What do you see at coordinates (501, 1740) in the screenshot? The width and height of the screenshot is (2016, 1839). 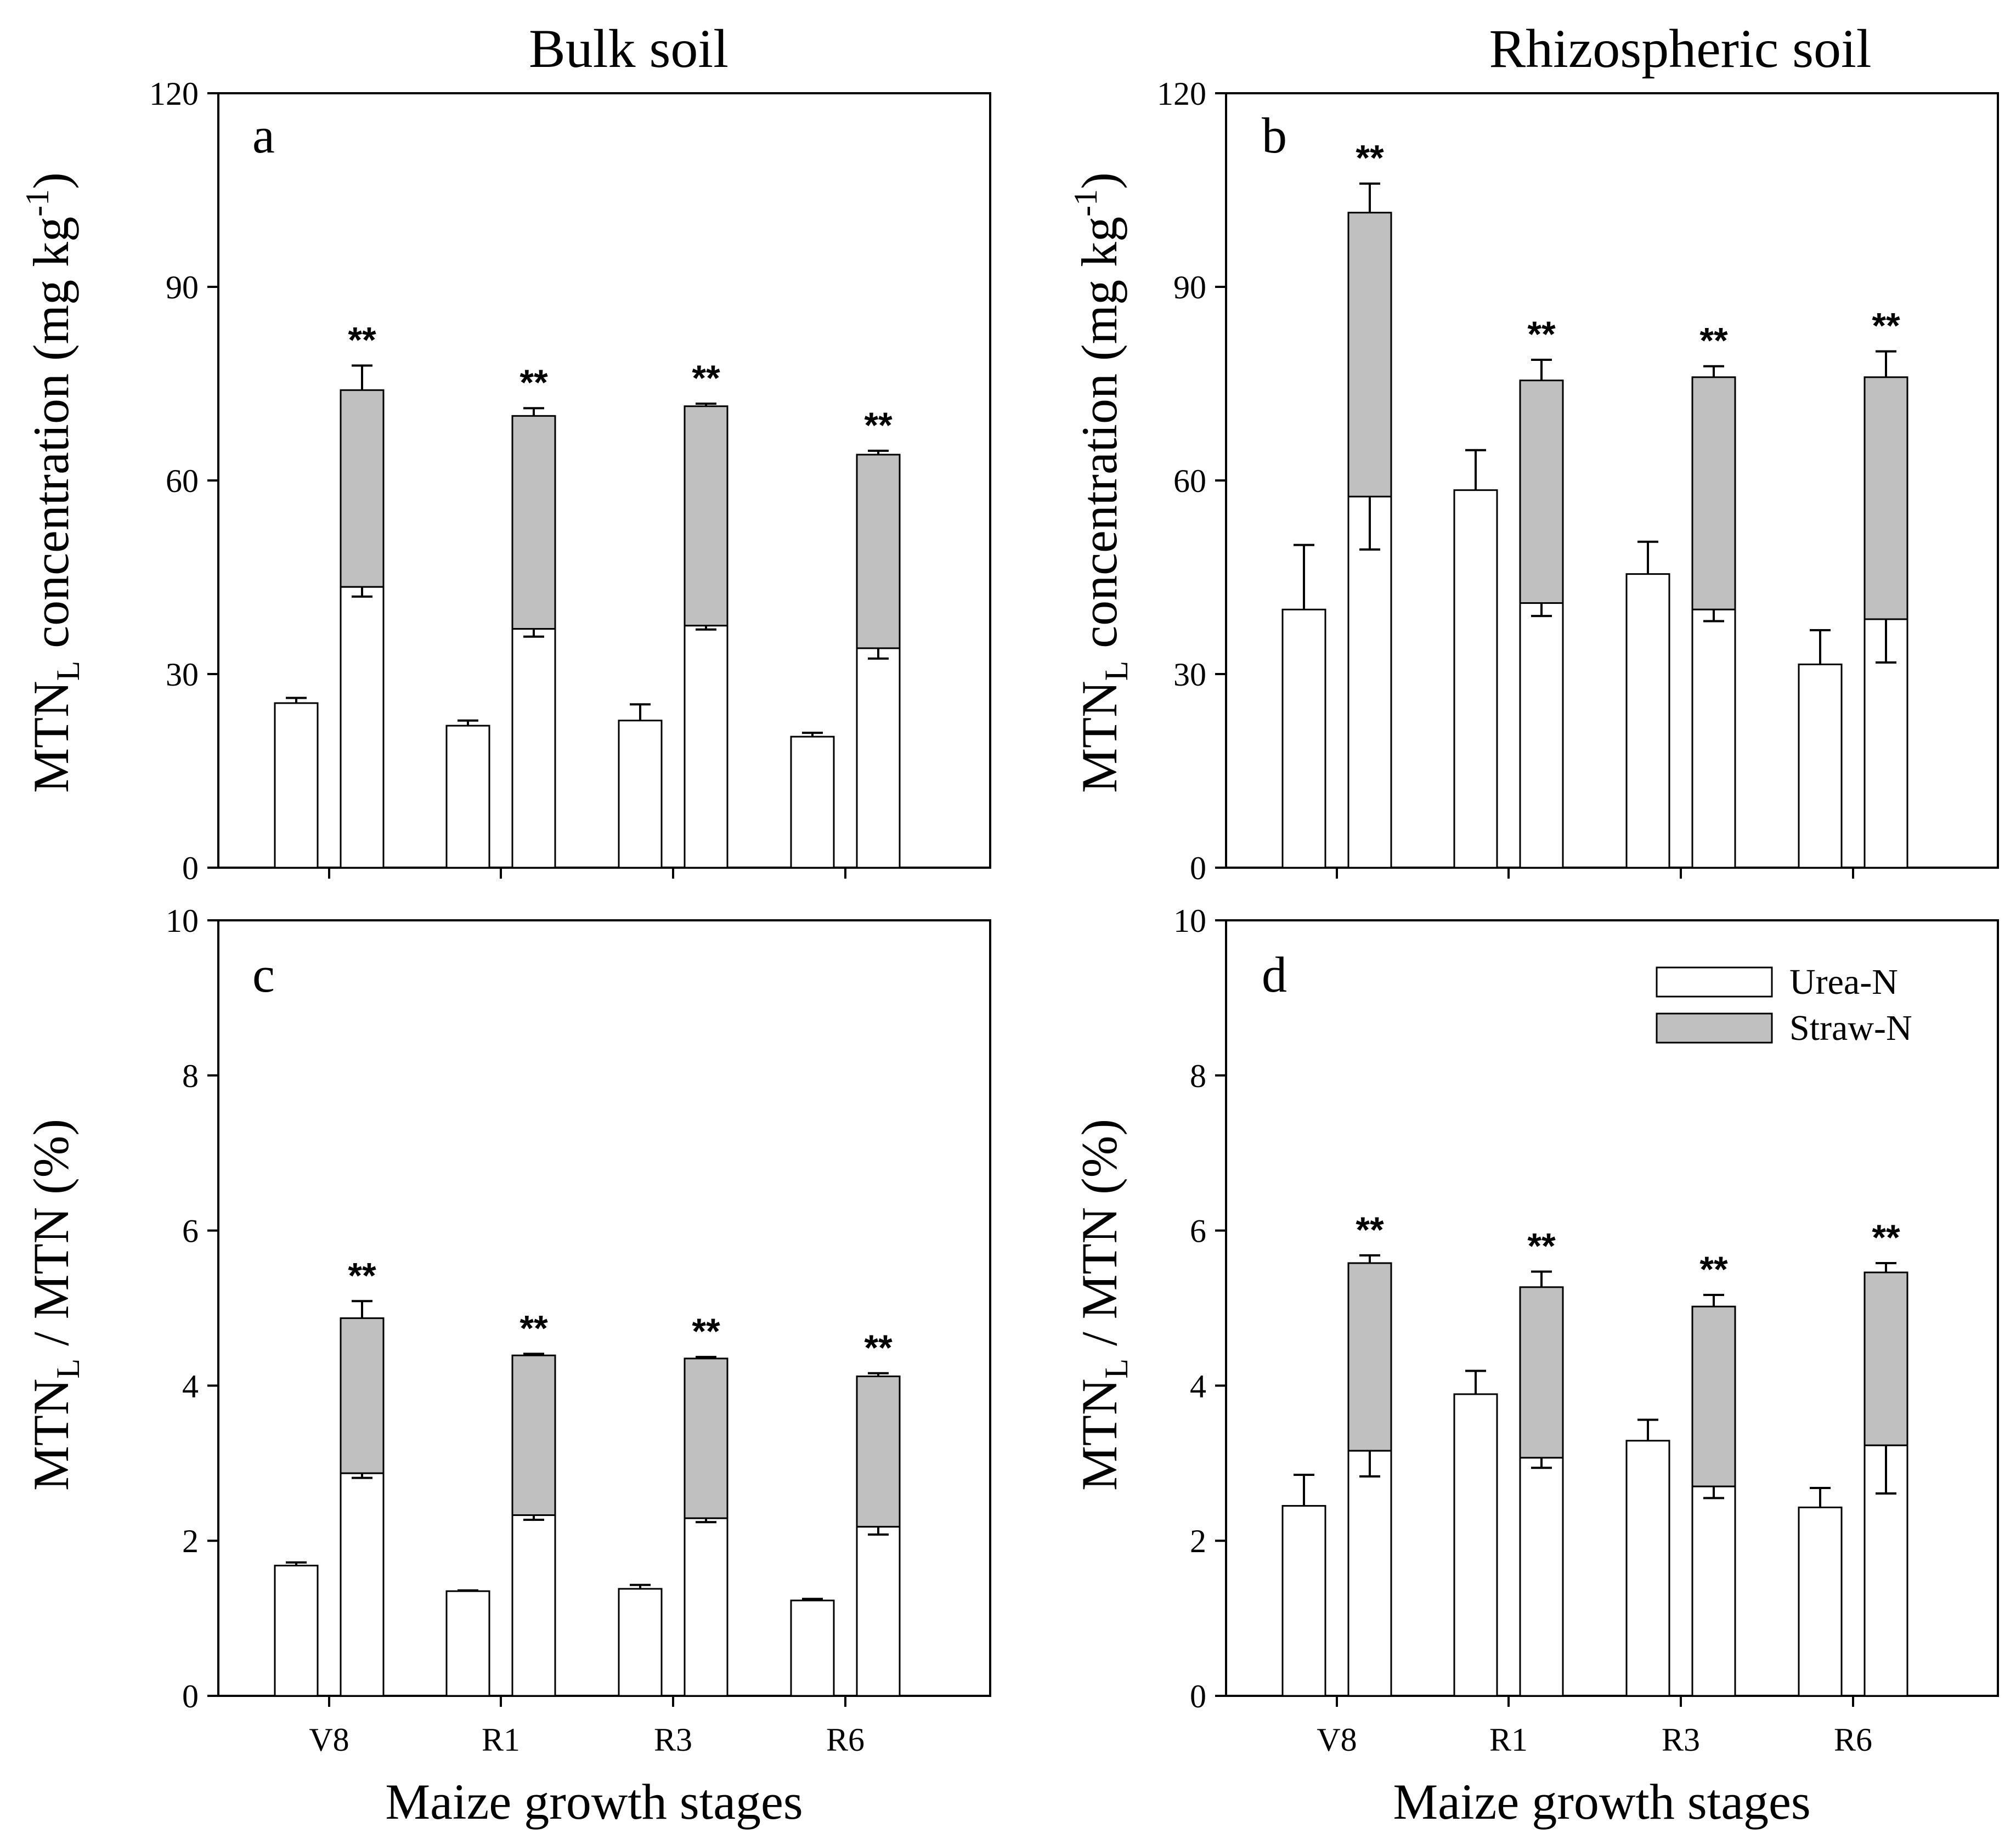 I see `xtick-label-c-R1: R1` at bounding box center [501, 1740].